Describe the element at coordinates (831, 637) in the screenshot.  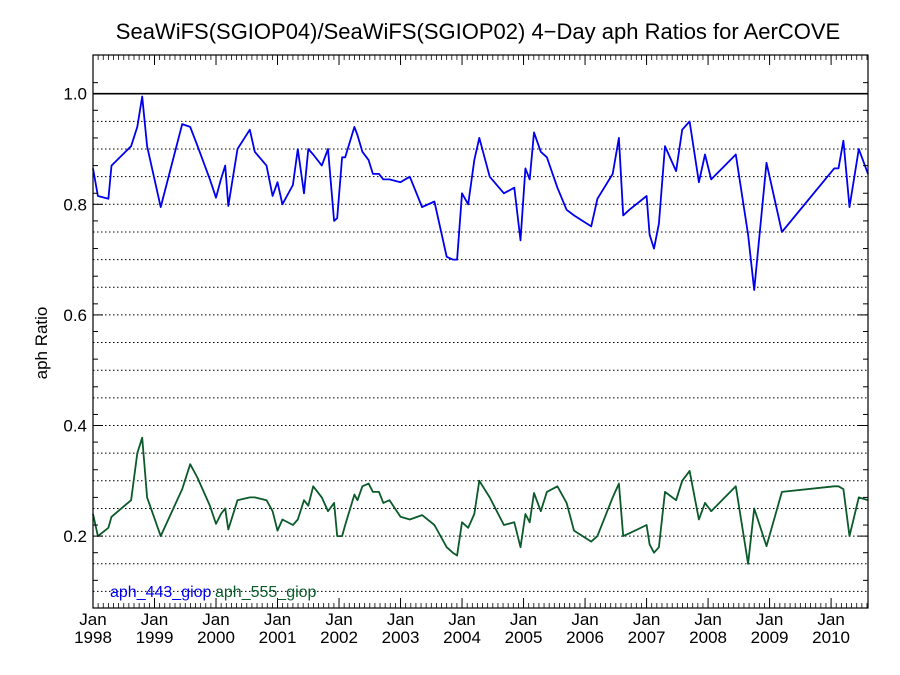
I see `x-tick-label-year: 2010` at that location.